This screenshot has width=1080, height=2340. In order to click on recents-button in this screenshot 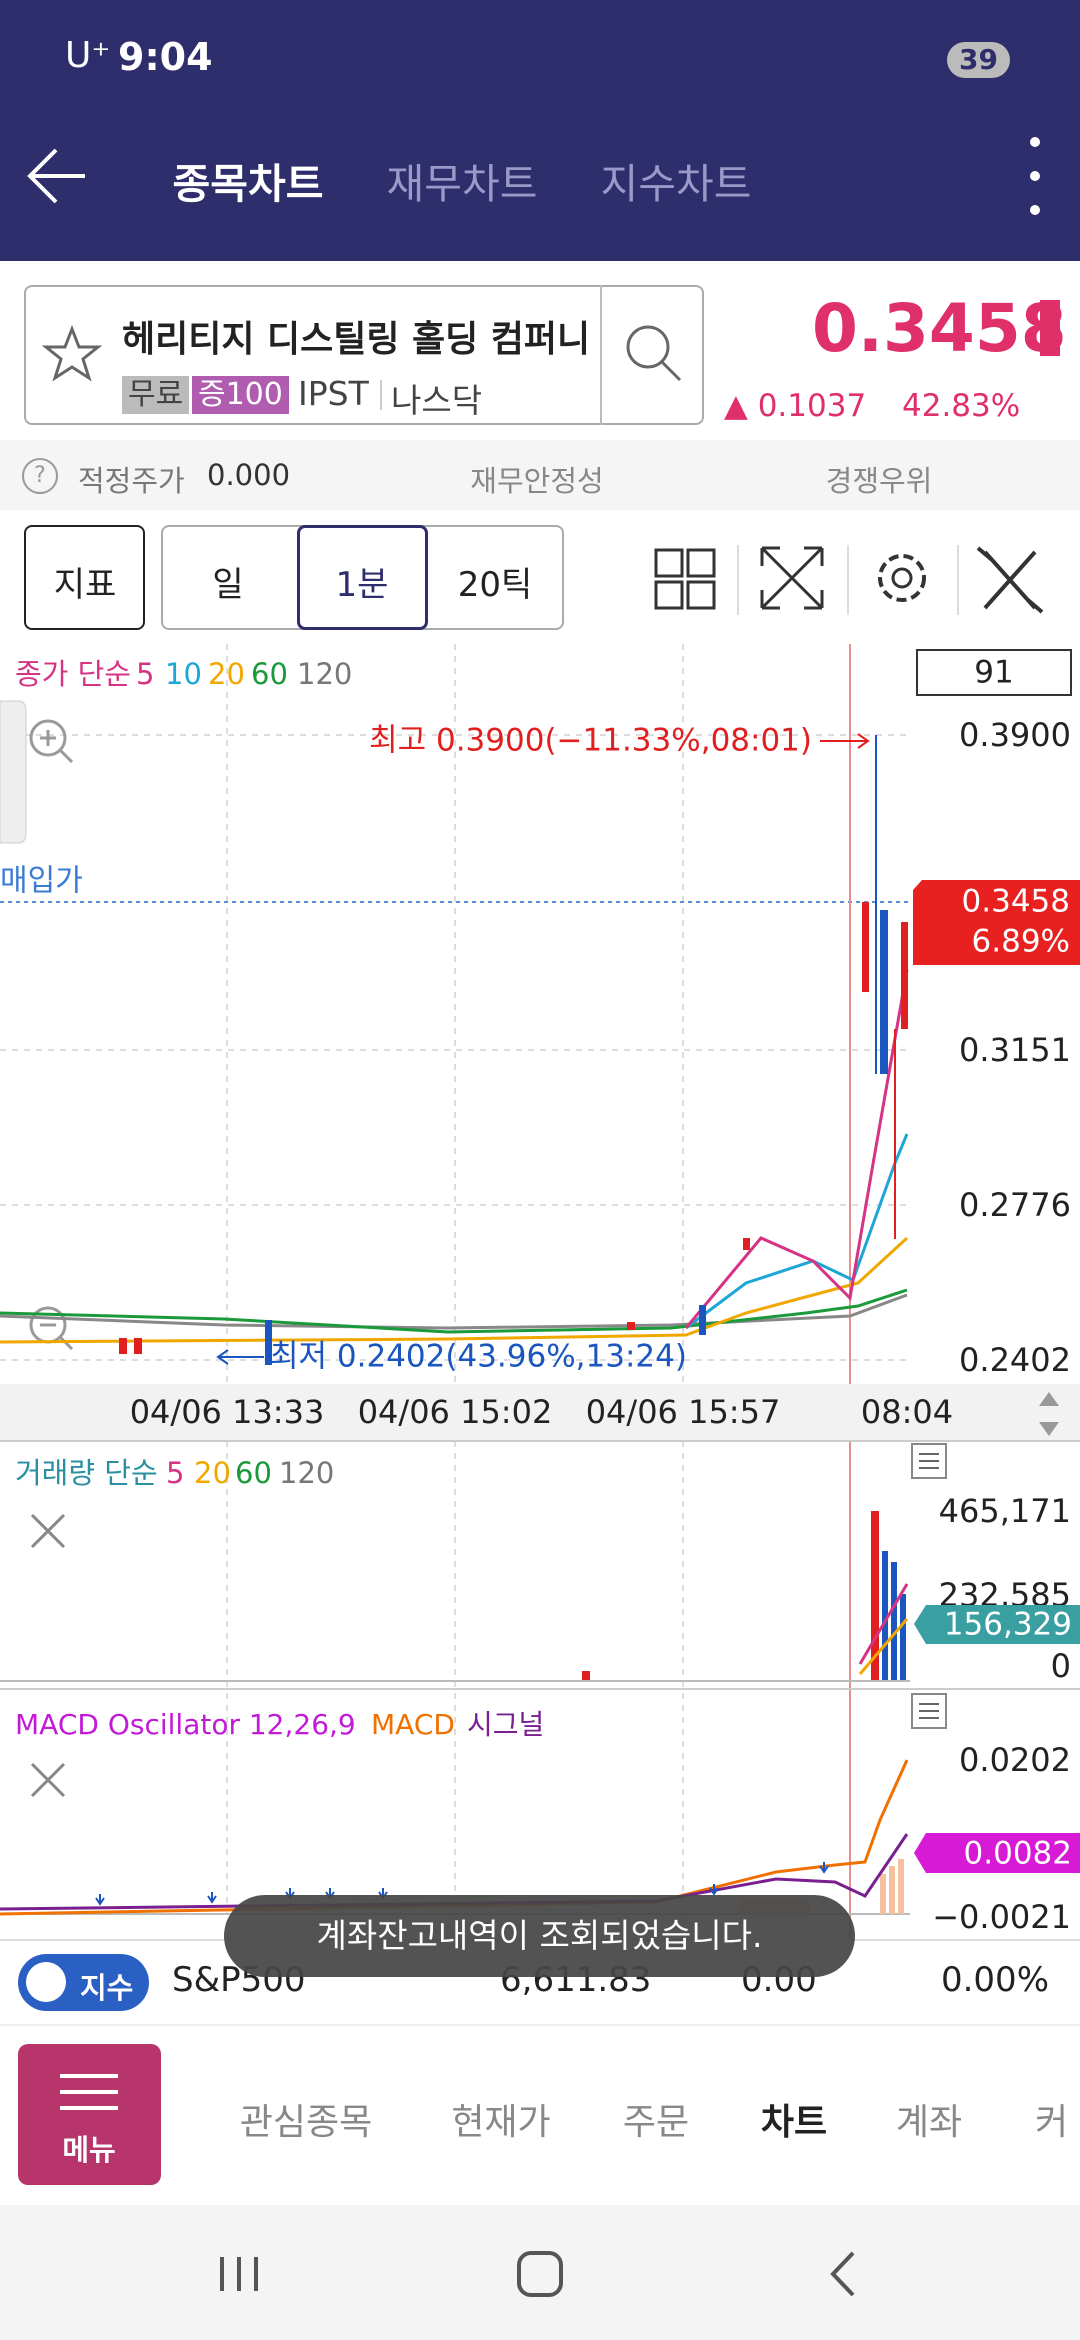, I will do `click(239, 2274)`.